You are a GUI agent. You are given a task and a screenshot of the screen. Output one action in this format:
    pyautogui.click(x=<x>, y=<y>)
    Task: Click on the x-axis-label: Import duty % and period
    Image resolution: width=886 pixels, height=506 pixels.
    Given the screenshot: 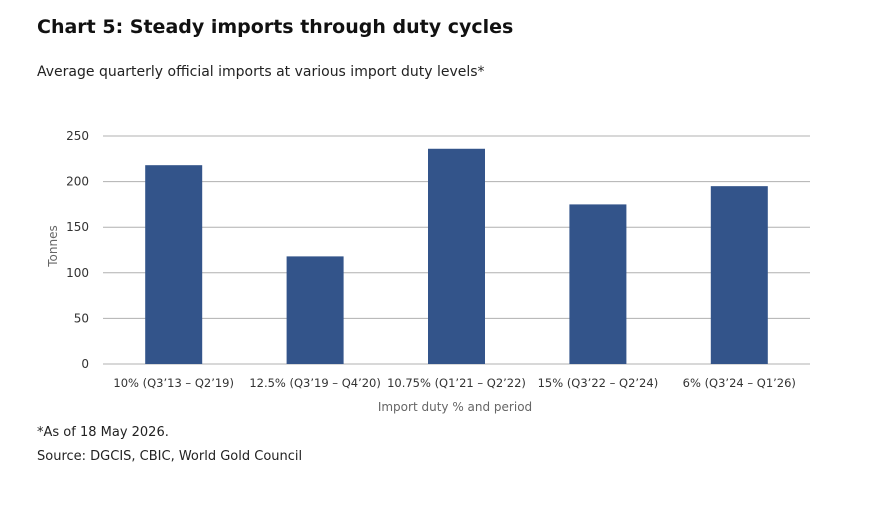 What is the action you would take?
    pyautogui.click(x=455, y=407)
    